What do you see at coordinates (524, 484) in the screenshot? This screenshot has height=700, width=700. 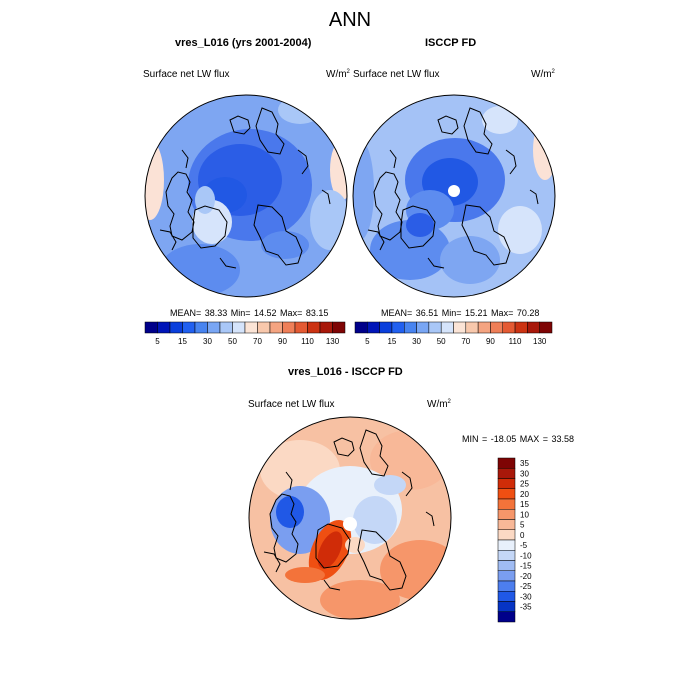 I see `colorbar-diff-tick-label: 25` at bounding box center [524, 484].